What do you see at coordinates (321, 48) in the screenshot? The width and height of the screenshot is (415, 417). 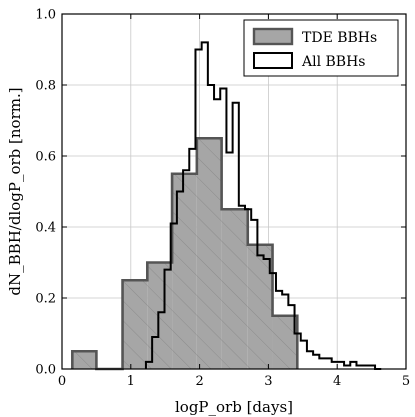 I see `legend: TDE BBHs All BBHs` at bounding box center [321, 48].